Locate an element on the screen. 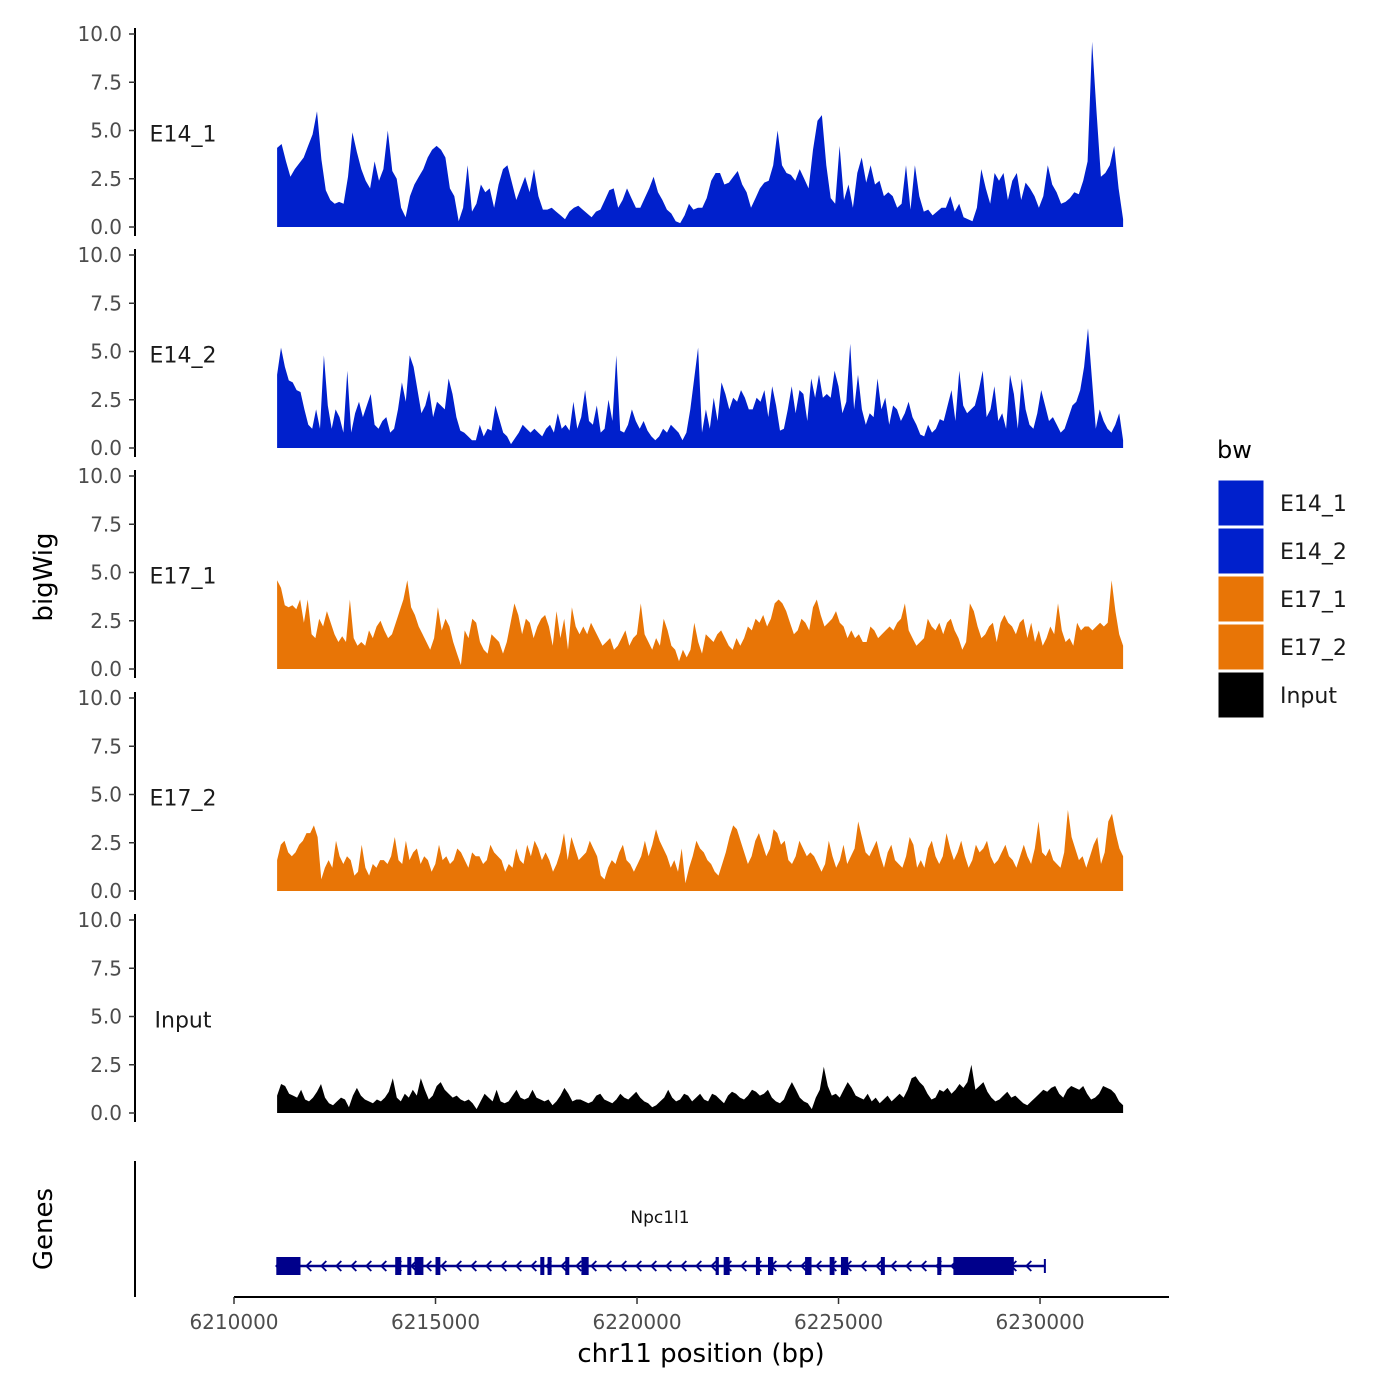 The width and height of the screenshot is (1400, 1400). panel-E14_1: 0.0 2.5 5.0 7.5 10.0 E14_1 is located at coordinates (600, 130).